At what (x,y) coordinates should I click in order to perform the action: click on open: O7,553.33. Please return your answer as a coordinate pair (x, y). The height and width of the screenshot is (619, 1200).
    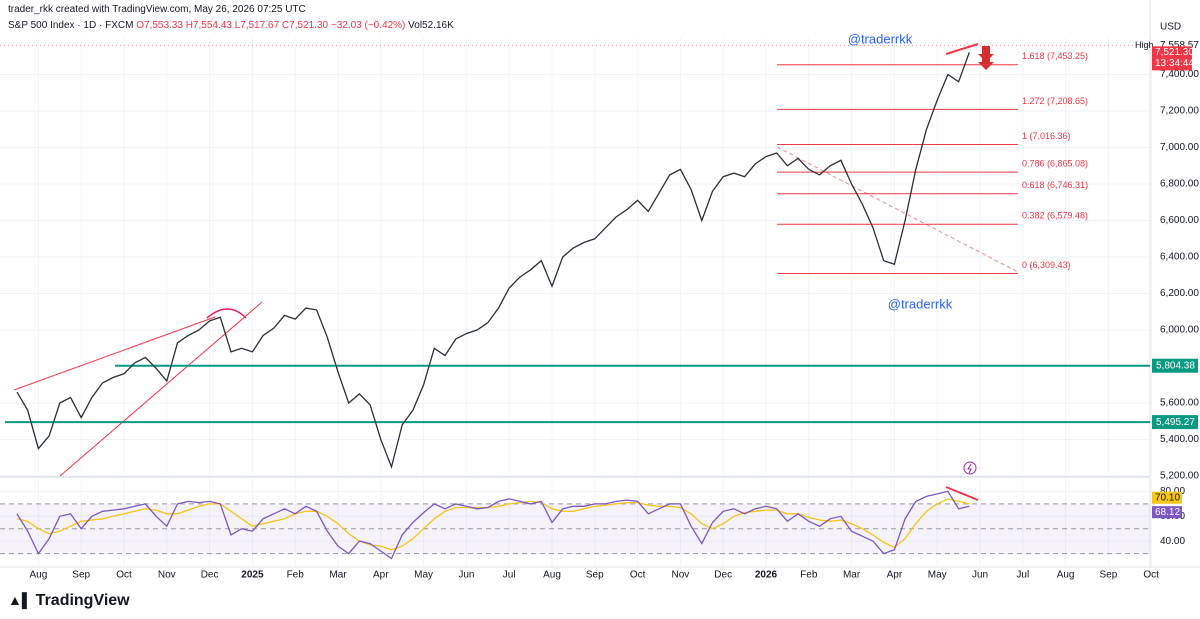
    Looking at the image, I should click on (159, 25).